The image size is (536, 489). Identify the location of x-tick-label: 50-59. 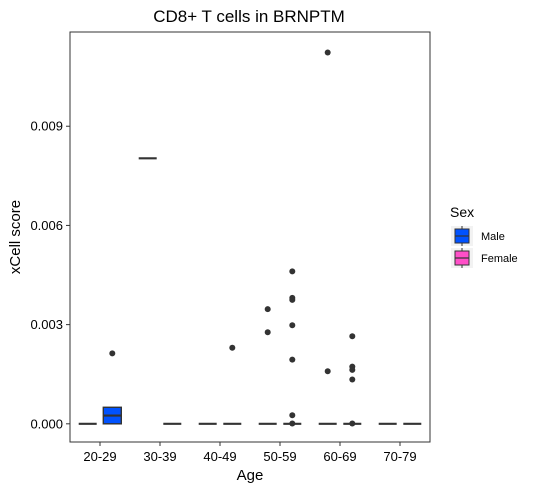
(279, 456).